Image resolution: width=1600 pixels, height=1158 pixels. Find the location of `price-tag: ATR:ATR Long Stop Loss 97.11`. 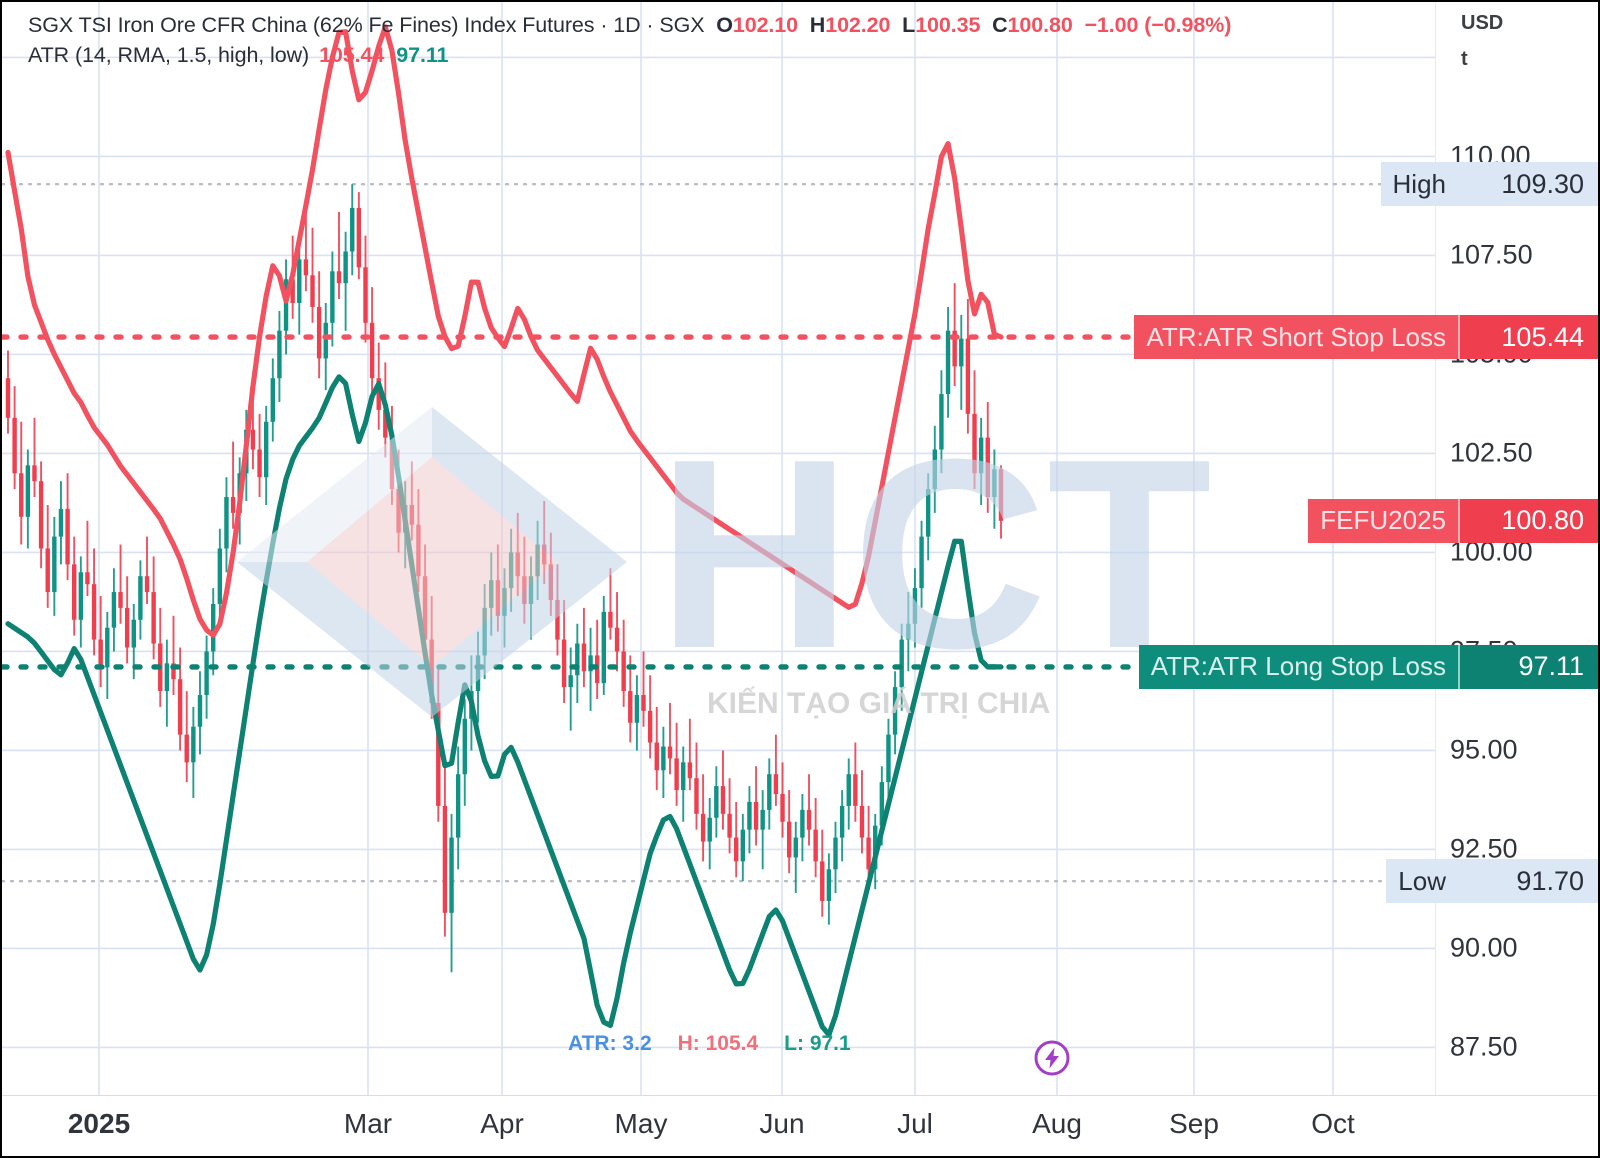

price-tag: ATR:ATR Long Stop Loss 97.11 is located at coordinates (1368, 666).